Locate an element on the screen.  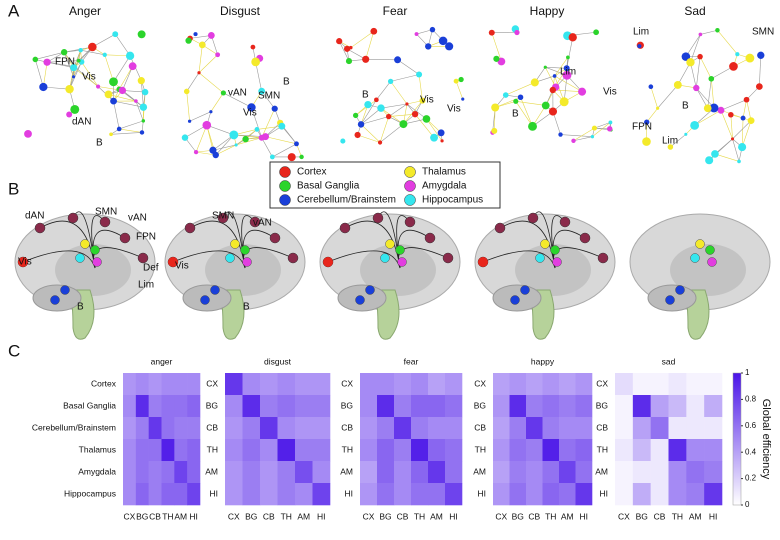
legend-marker is located at coordinates (410, 200).